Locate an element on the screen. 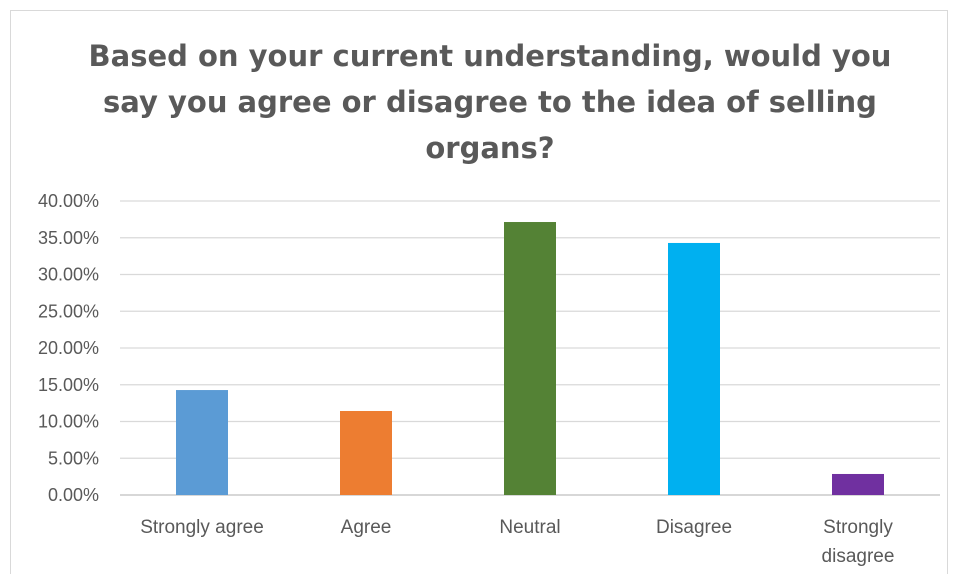  y-tick-label: 40.00% is located at coordinates (68, 201).